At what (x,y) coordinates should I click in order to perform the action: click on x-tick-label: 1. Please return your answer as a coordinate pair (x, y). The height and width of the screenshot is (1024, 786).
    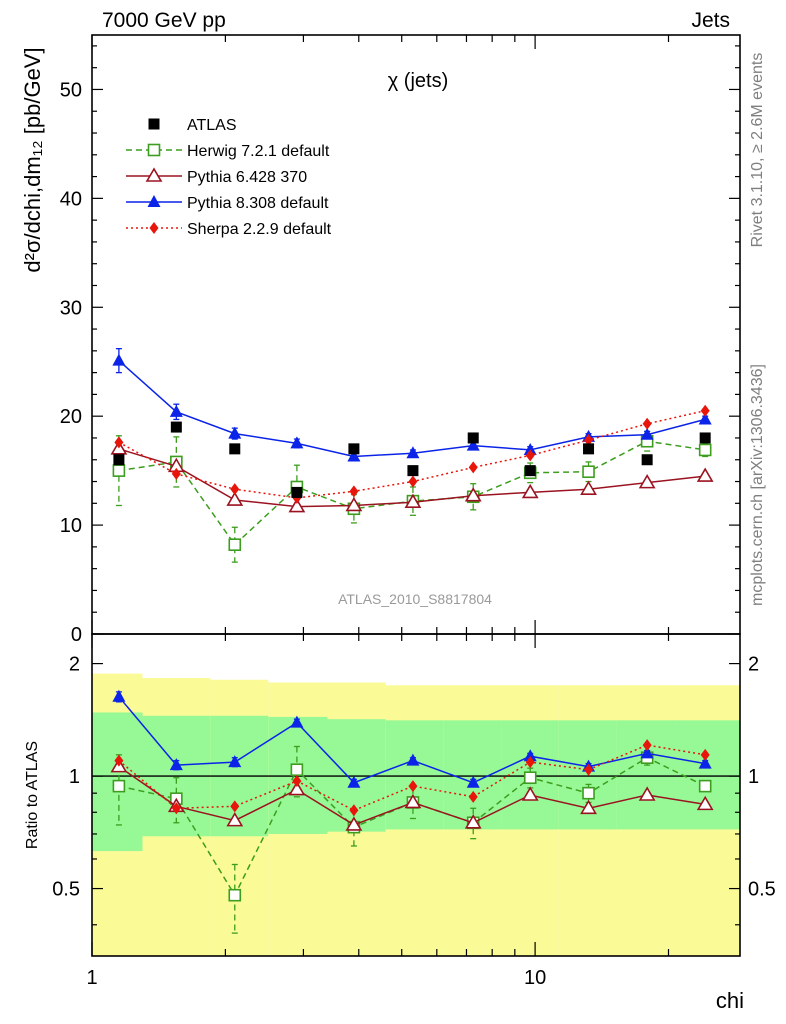
    Looking at the image, I should click on (91, 978).